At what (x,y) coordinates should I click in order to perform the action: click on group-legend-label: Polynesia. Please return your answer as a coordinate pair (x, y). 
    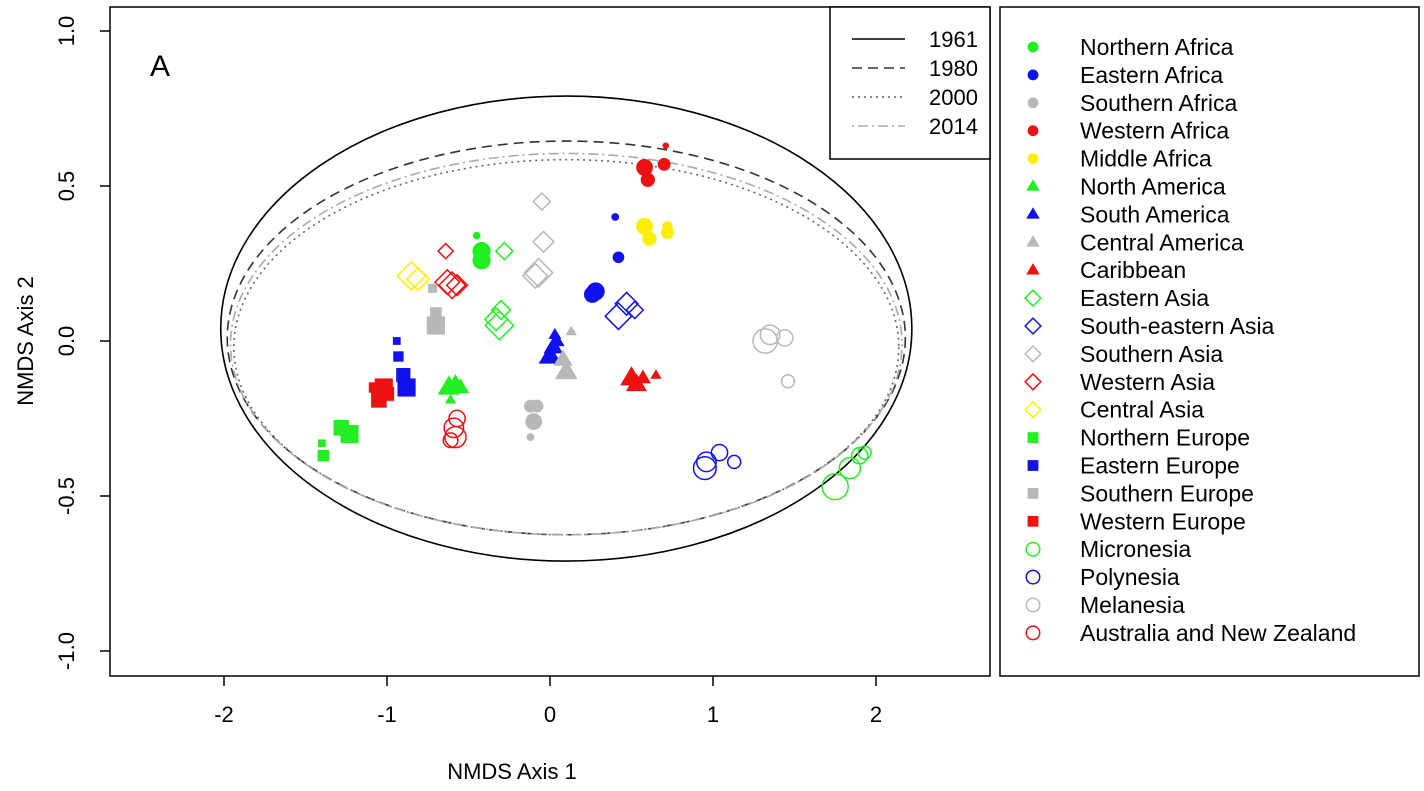
    Looking at the image, I should click on (1130, 577).